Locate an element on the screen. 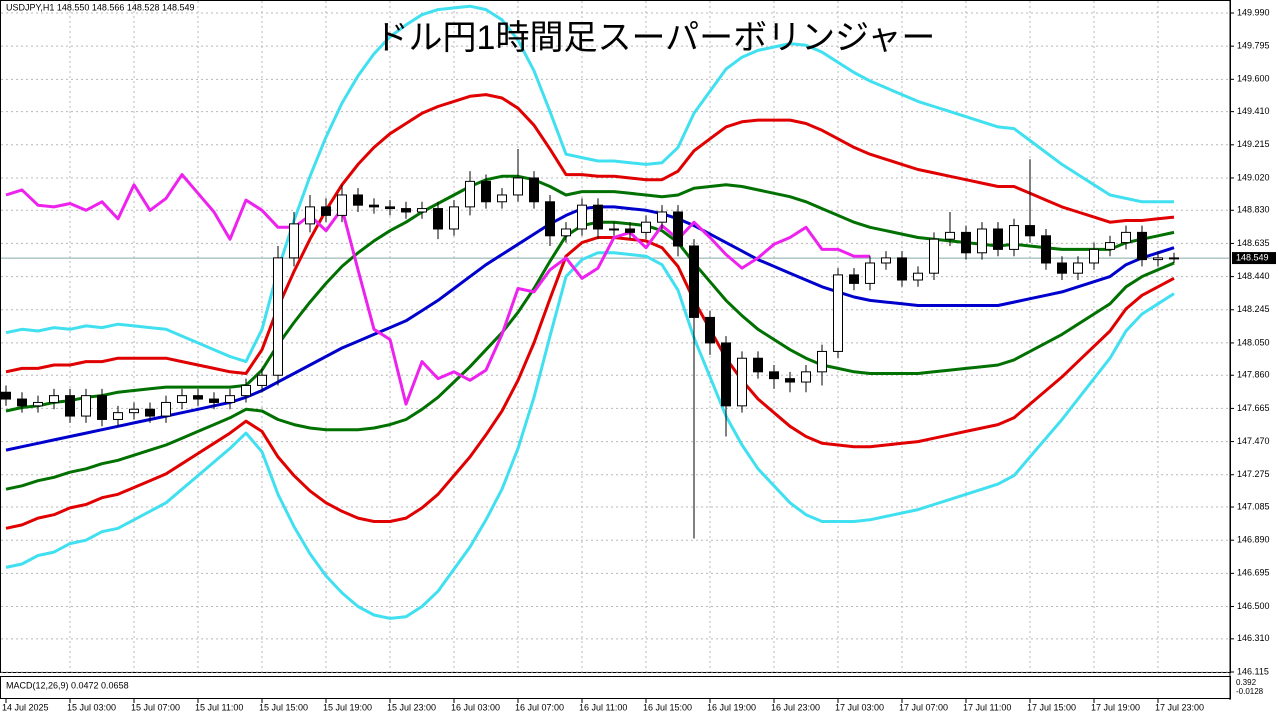  x-tick-label: 17 Jul 07:00 is located at coordinates (923, 707).